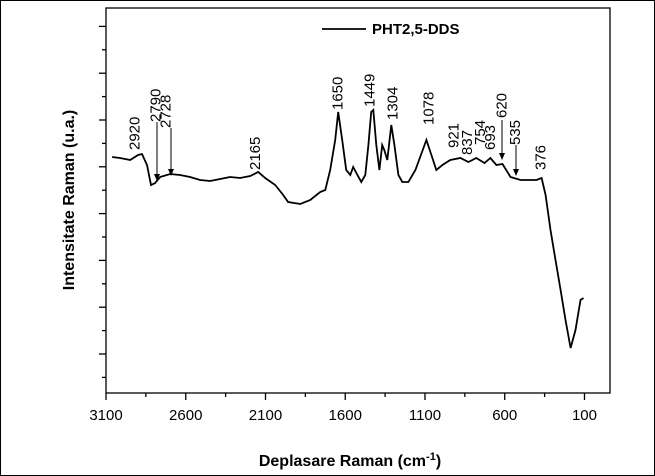 This screenshot has width=655, height=476. What do you see at coordinates (515, 132) in the screenshot?
I see `peak-label: 535` at bounding box center [515, 132].